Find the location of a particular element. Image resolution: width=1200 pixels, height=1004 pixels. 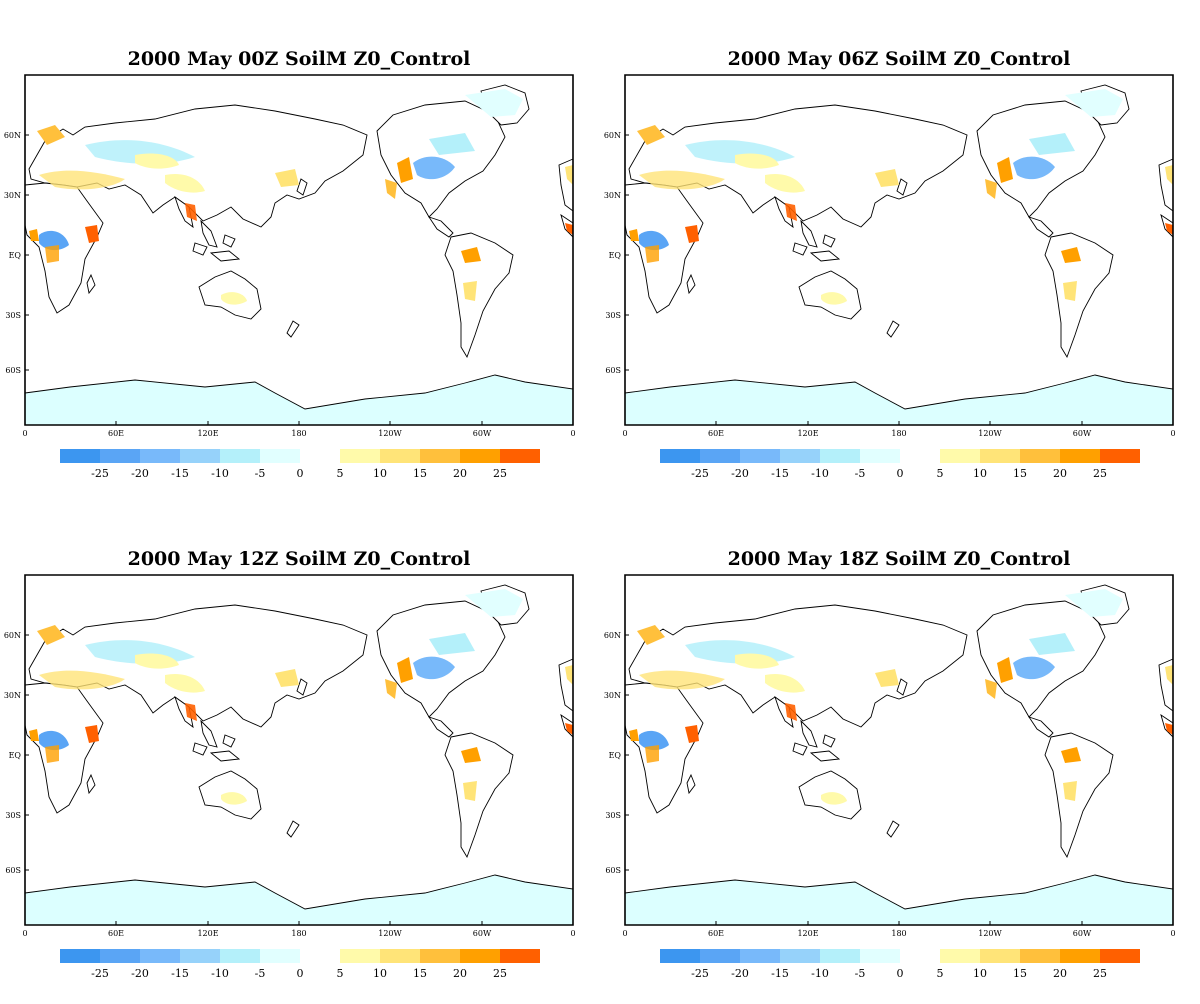

panel-title: 2000 May 18Z SoilM Z0_Control is located at coordinates (899, 559).